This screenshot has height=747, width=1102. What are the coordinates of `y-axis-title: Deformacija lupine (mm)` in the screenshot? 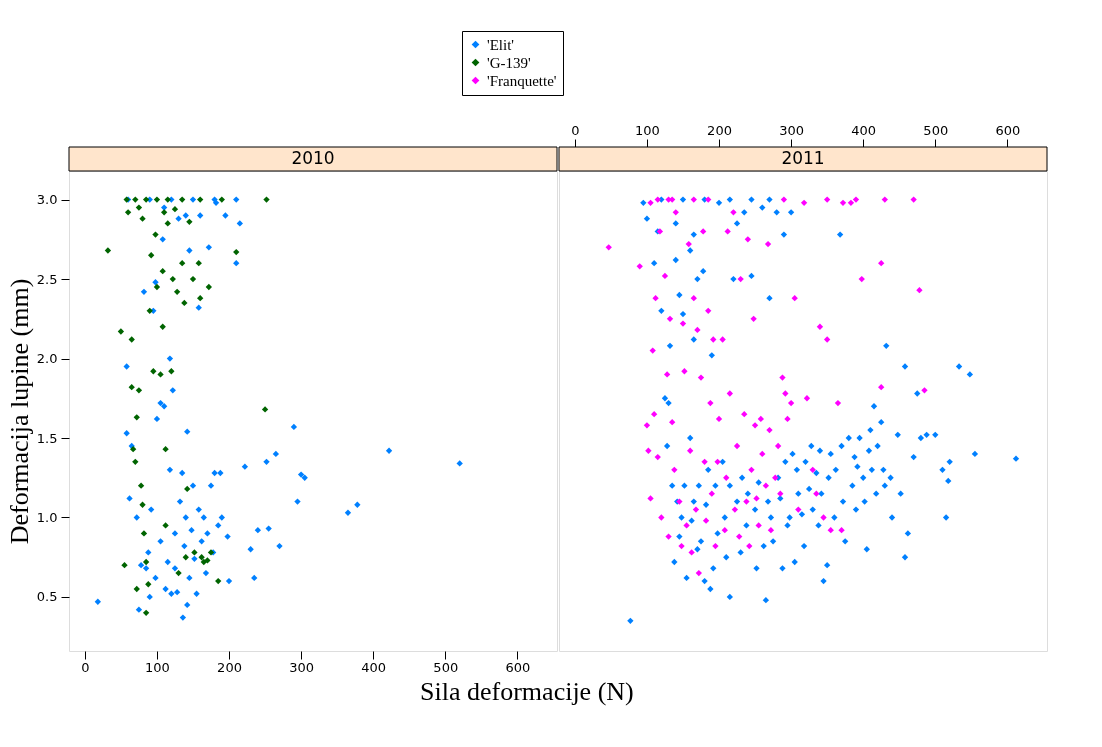 It's located at (19, 411).